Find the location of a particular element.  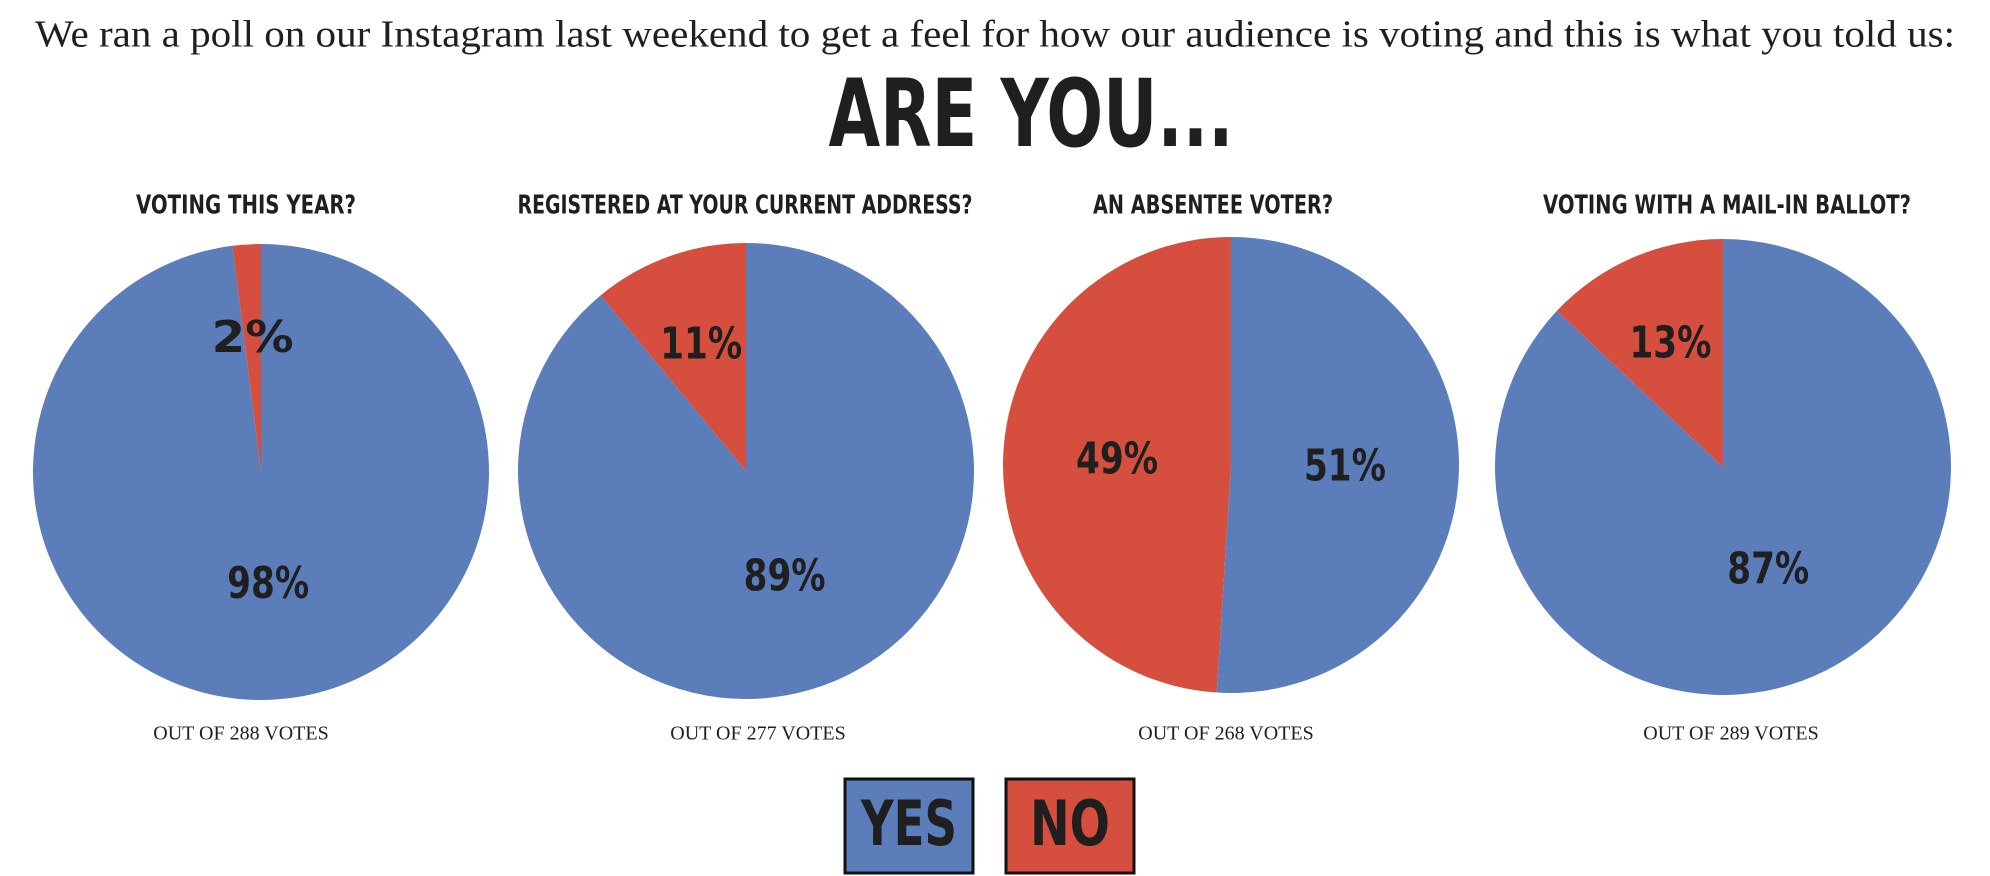

slice-label: 89% is located at coordinates (785, 575).